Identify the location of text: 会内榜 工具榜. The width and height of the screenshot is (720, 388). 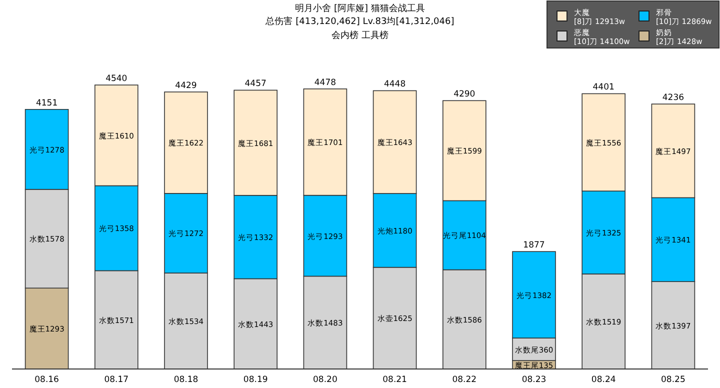
(360, 35).